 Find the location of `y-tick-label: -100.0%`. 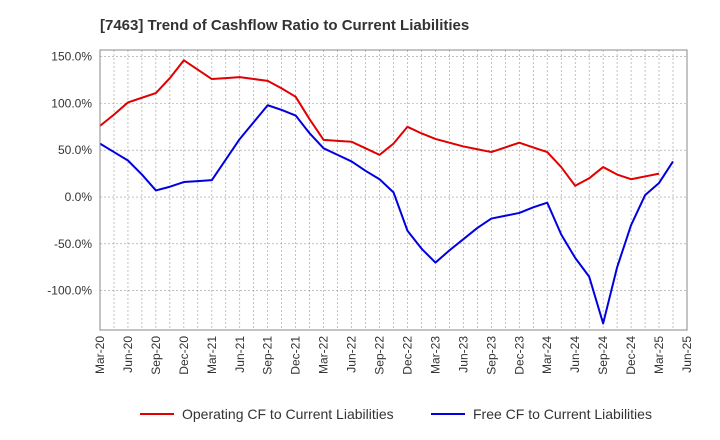

y-tick-label: -100.0% is located at coordinates (69, 291).